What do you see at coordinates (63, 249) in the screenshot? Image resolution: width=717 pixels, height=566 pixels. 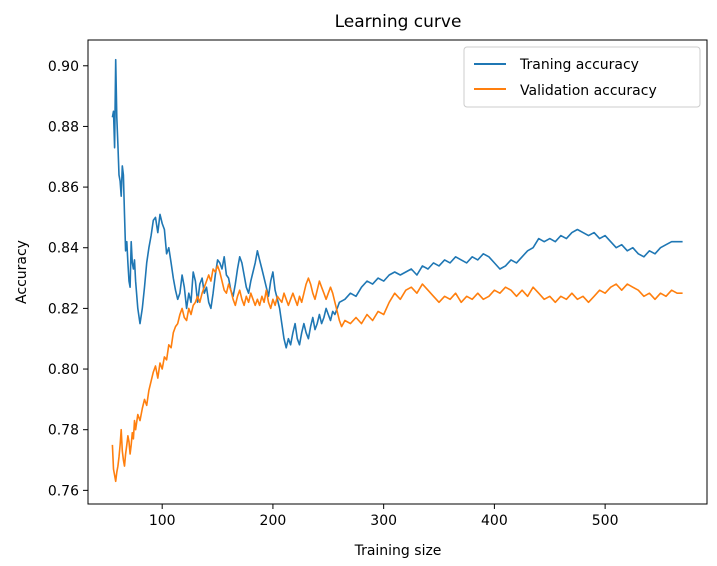 I see `y-tick-label: 0.84` at bounding box center [63, 249].